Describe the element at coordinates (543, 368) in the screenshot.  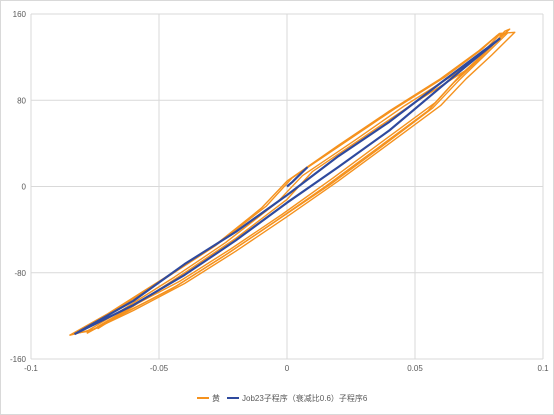
I see `x-tick-label: 0.1` at that location.